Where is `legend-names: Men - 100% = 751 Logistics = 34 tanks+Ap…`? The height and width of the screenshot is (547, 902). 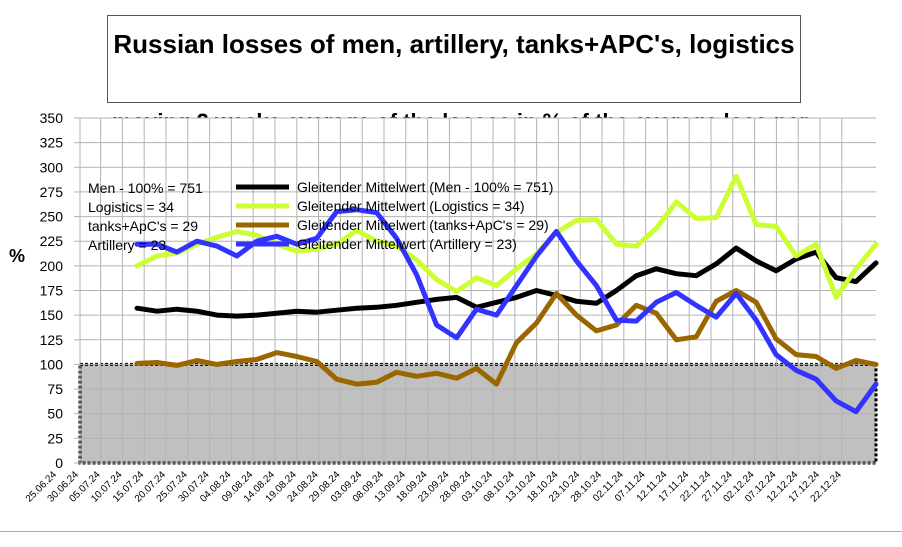 legend-names: Men - 100% = 751 Logistics = 34 tanks+Ap… is located at coordinates (145, 217).